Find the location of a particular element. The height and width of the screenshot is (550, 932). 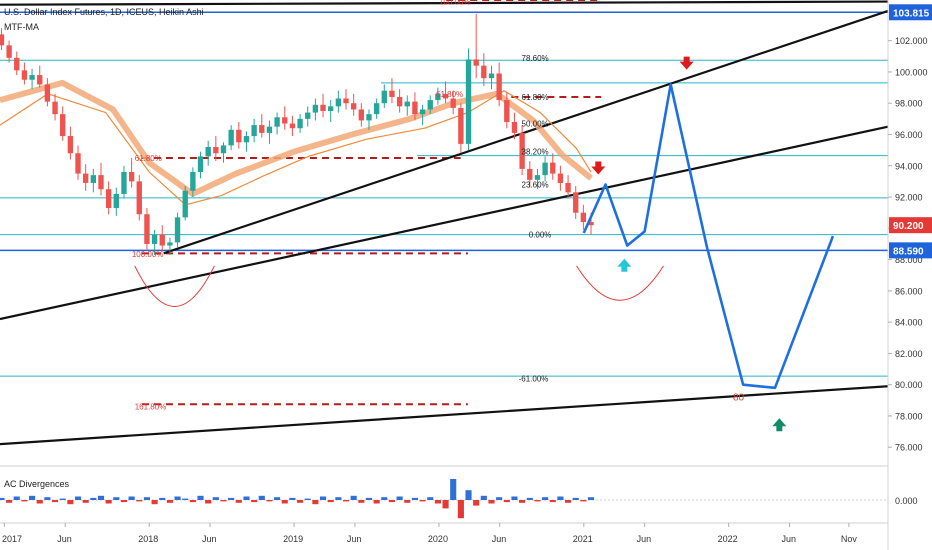

time-tick-label: 2019 is located at coordinates (293, 539).